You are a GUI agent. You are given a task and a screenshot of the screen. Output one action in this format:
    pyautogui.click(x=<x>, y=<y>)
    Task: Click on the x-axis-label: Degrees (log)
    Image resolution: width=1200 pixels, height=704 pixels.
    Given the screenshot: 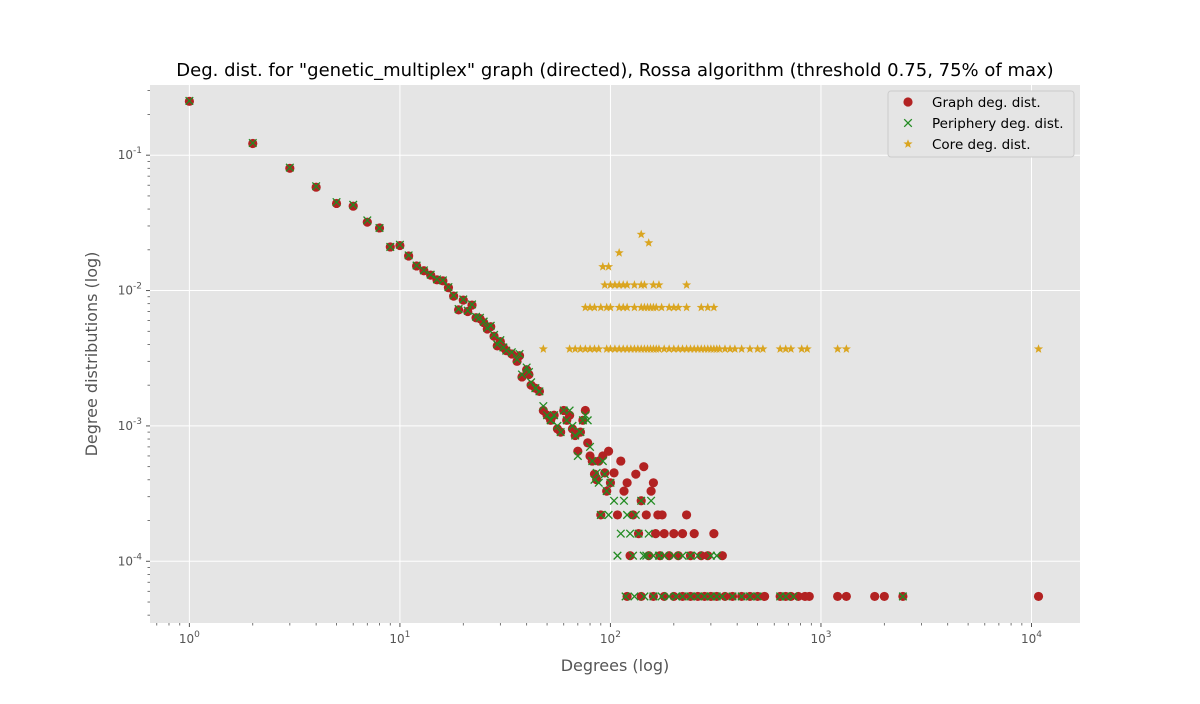 What is the action you would take?
    pyautogui.click(x=615, y=665)
    